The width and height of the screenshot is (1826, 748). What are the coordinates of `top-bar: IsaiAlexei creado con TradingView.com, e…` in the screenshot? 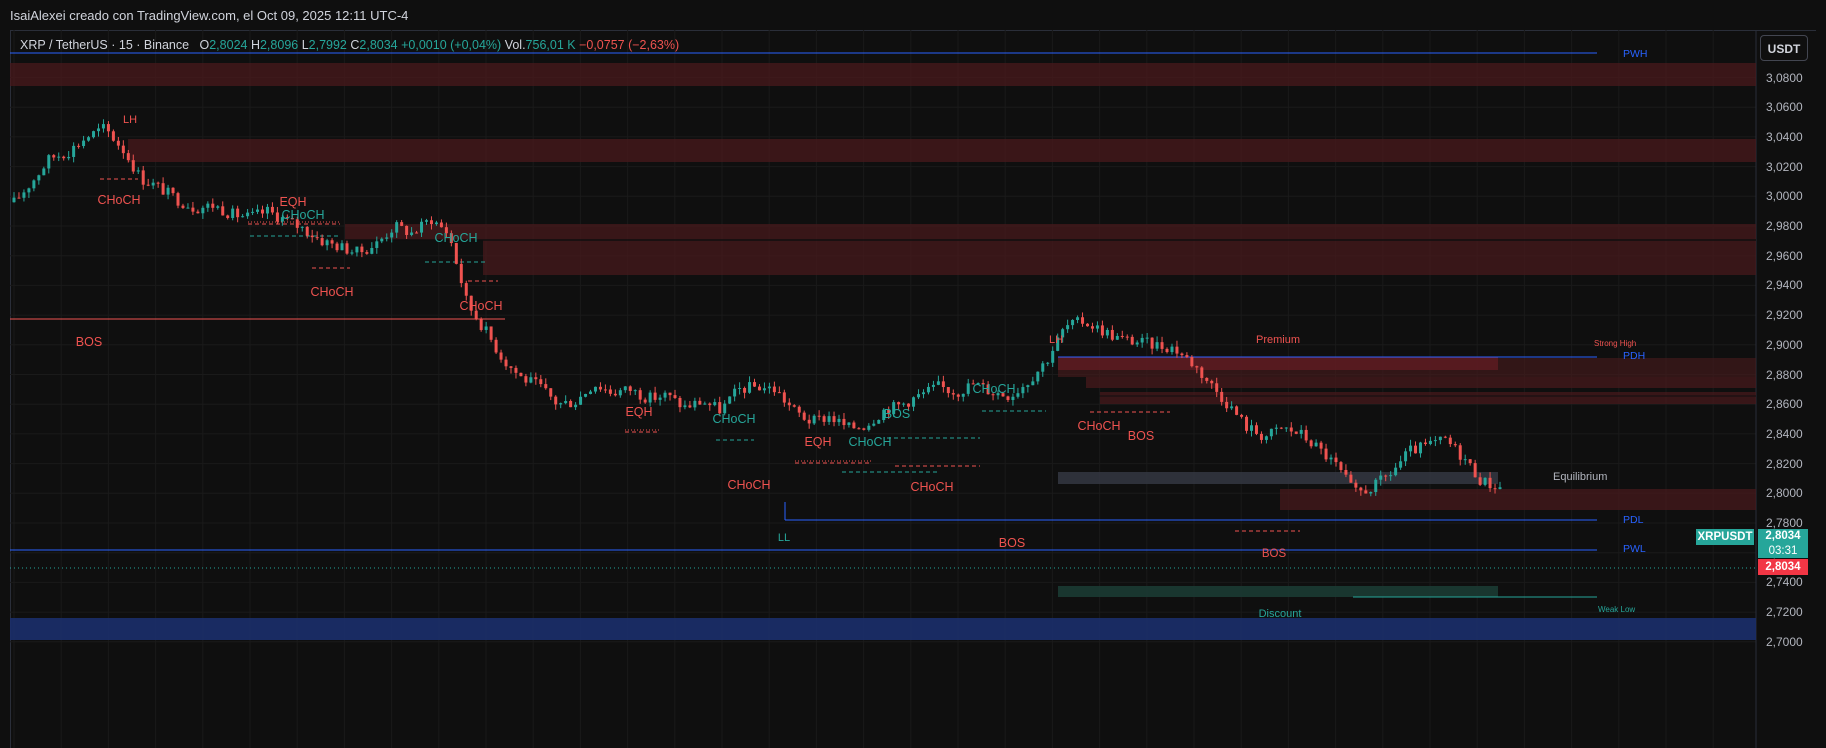 It's located at (913, 15).